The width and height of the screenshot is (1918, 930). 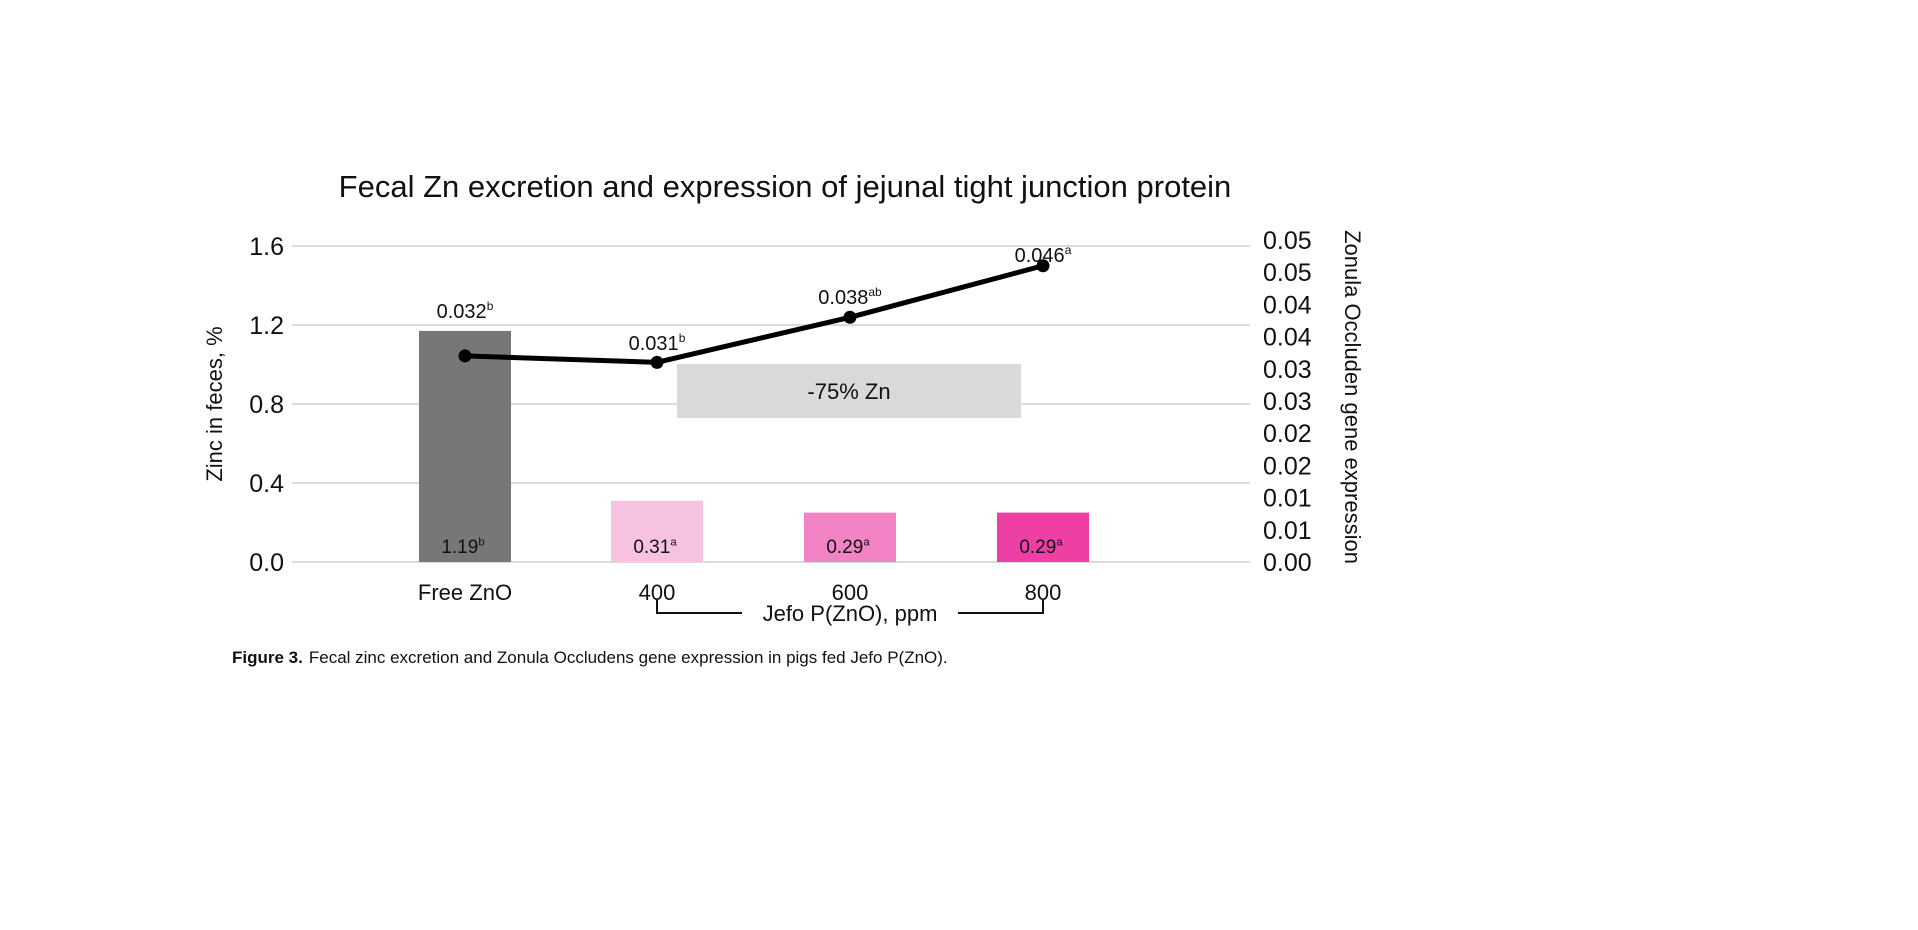 I want to click on bar-data-label: 0.31a, so click(x=655, y=547).